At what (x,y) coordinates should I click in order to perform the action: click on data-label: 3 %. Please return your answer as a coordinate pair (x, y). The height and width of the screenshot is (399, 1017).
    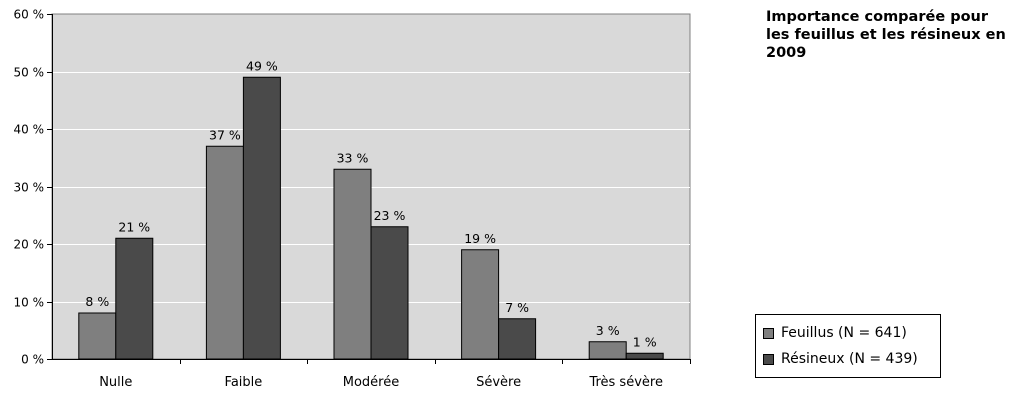
    Looking at the image, I should click on (608, 330).